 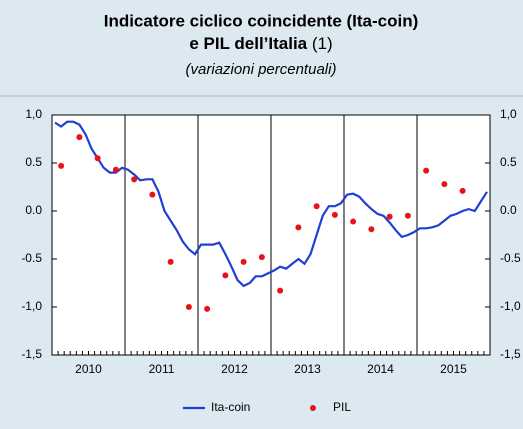 What do you see at coordinates (33, 114) in the screenshot?
I see `y-tick-label: 1,0` at bounding box center [33, 114].